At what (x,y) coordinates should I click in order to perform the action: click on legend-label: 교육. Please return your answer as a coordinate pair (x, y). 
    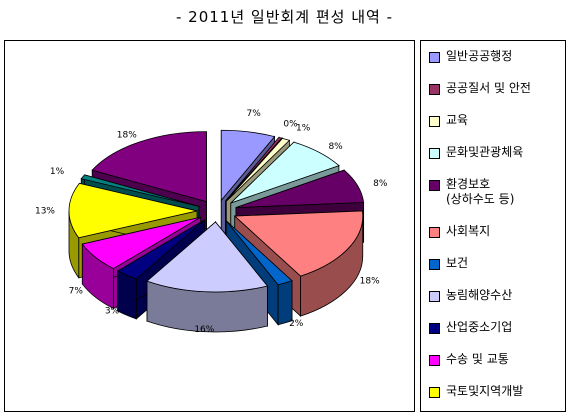
    Looking at the image, I should click on (457, 120).